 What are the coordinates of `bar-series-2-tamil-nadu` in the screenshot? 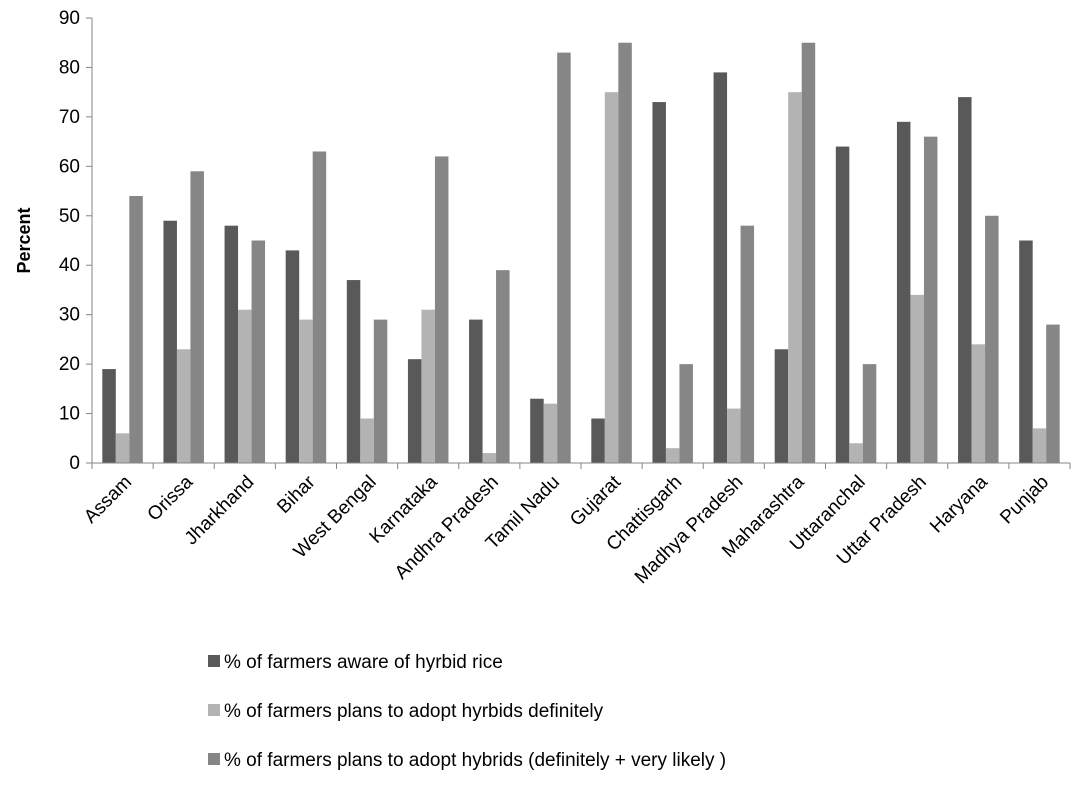 It's located at (550, 433).